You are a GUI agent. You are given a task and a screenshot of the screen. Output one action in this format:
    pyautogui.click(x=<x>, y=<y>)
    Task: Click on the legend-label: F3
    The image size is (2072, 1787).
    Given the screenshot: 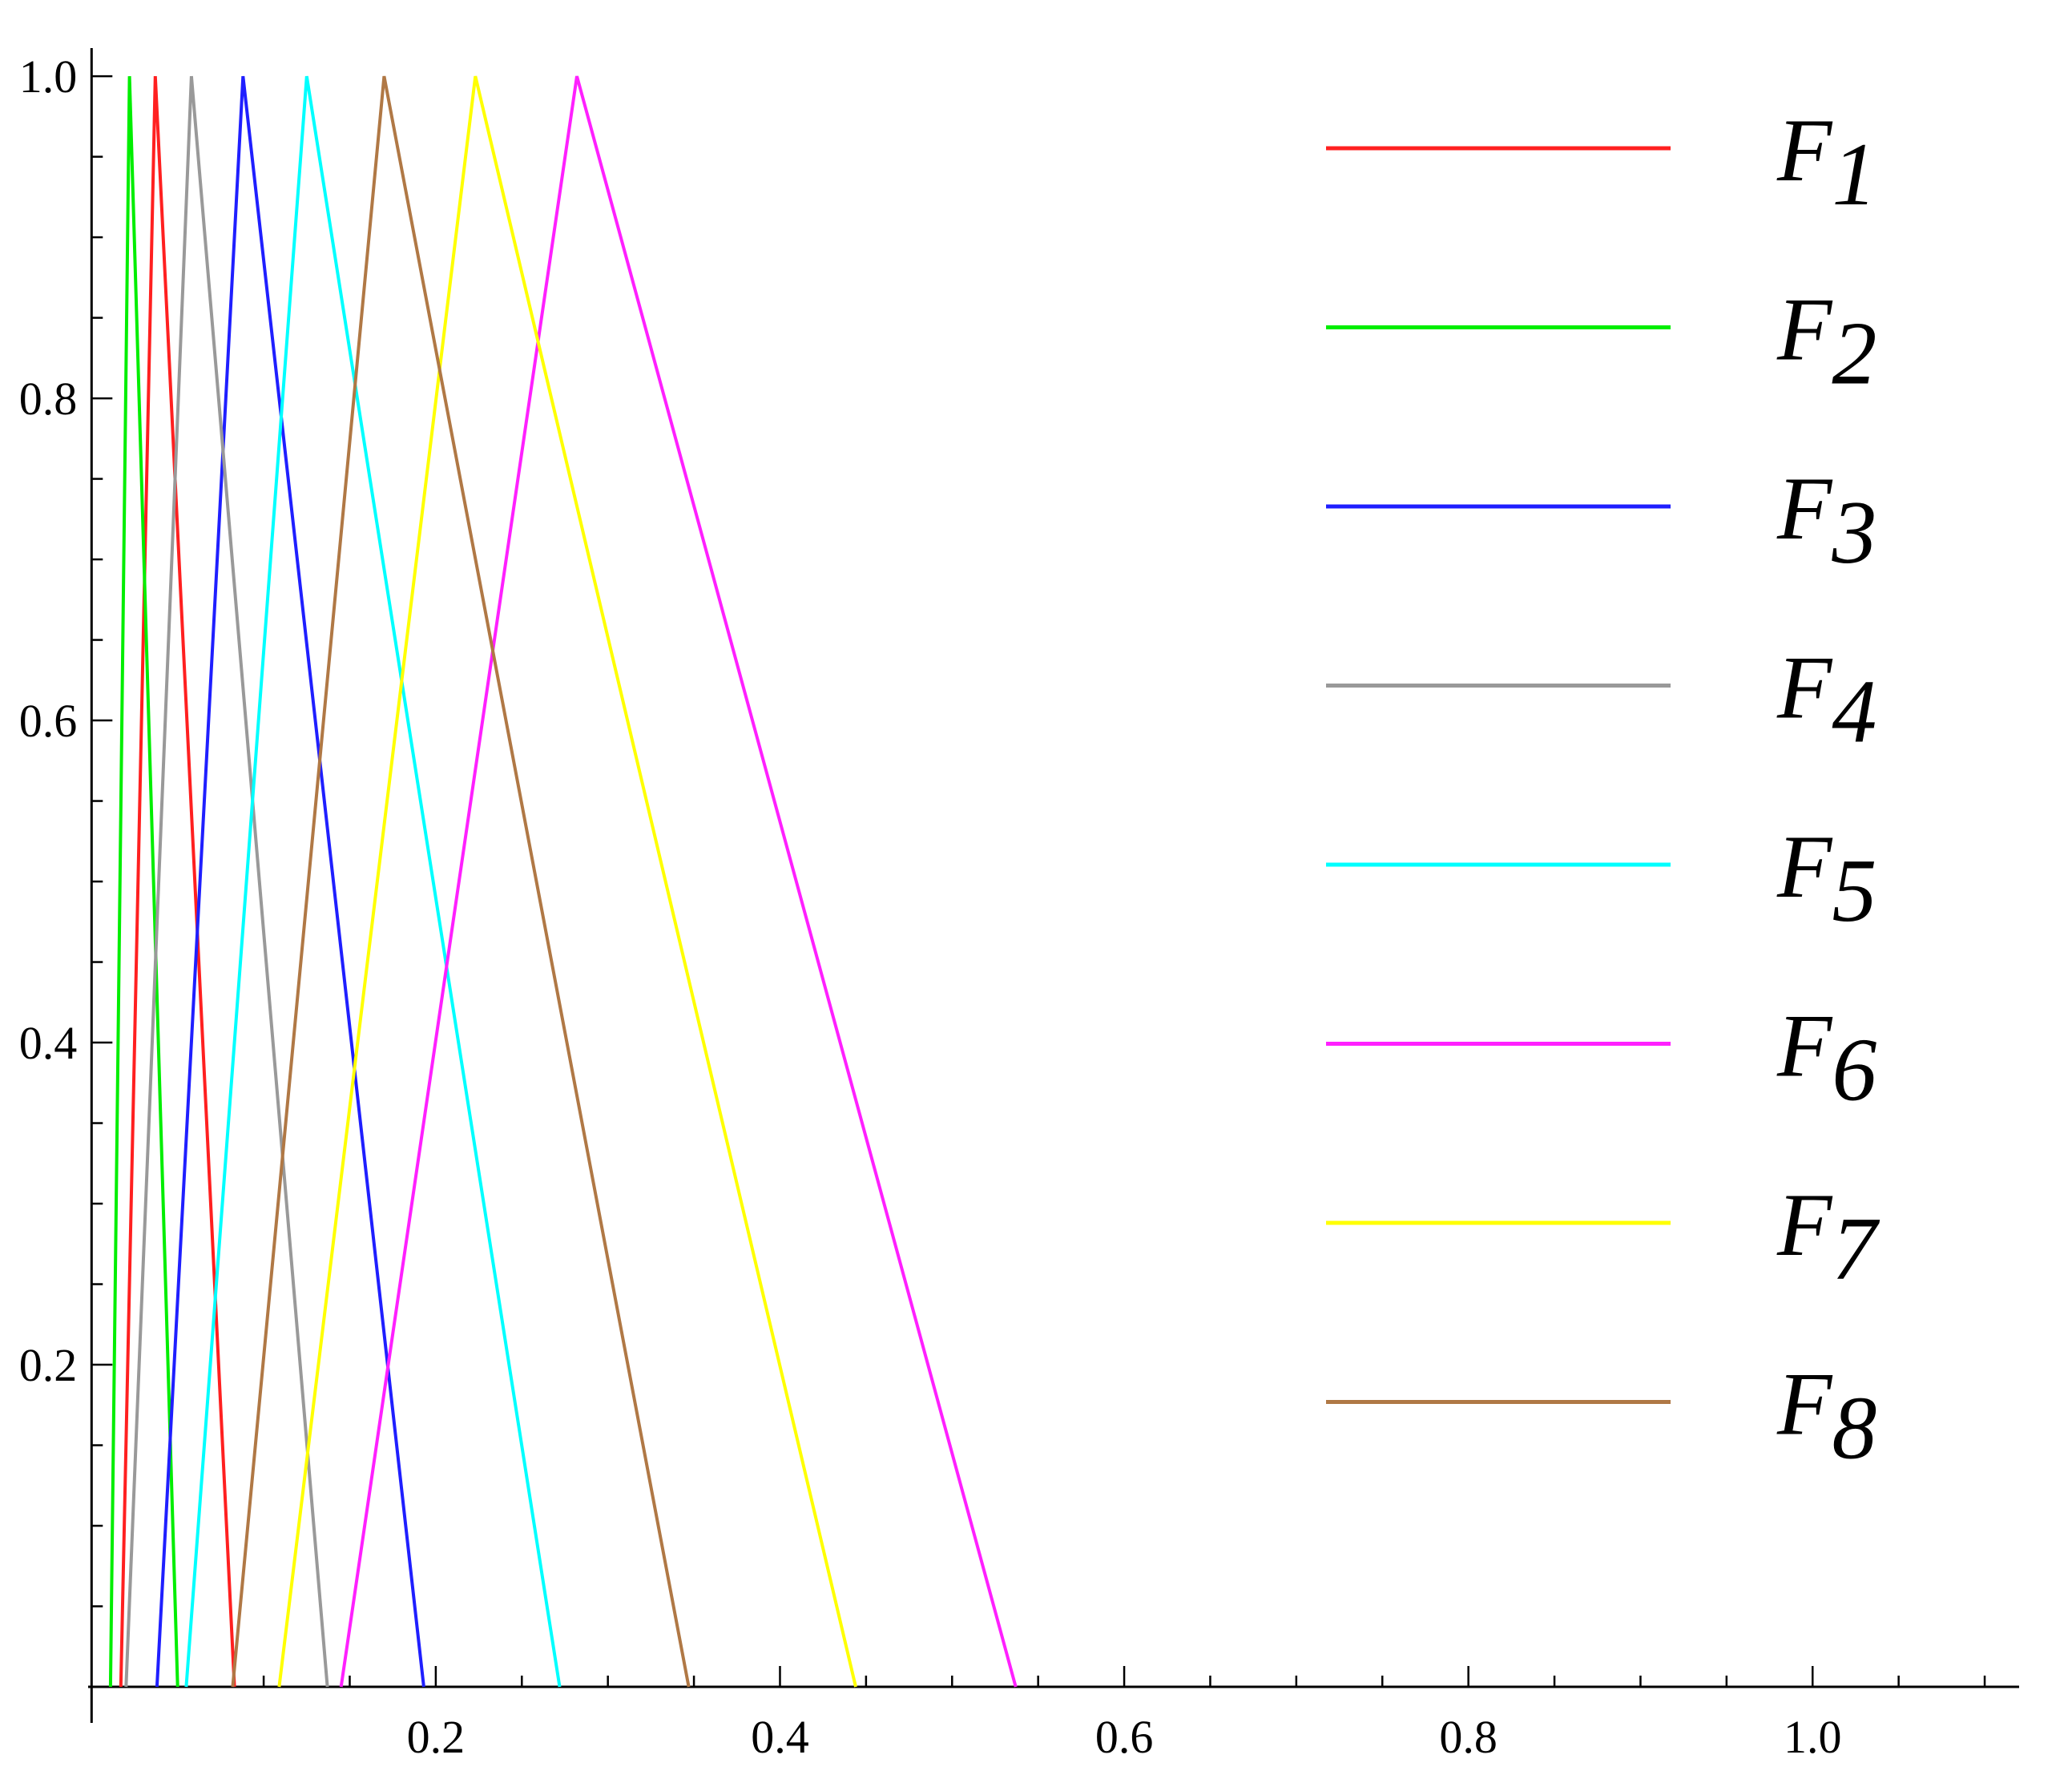 What is the action you would take?
    pyautogui.click(x=1826, y=521)
    